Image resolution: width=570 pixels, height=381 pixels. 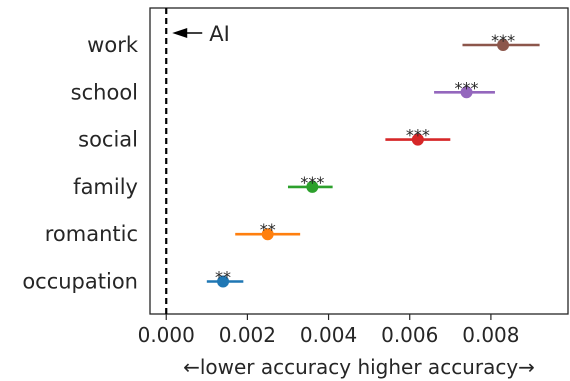 I want to click on ai-label: AI, so click(x=219, y=34).